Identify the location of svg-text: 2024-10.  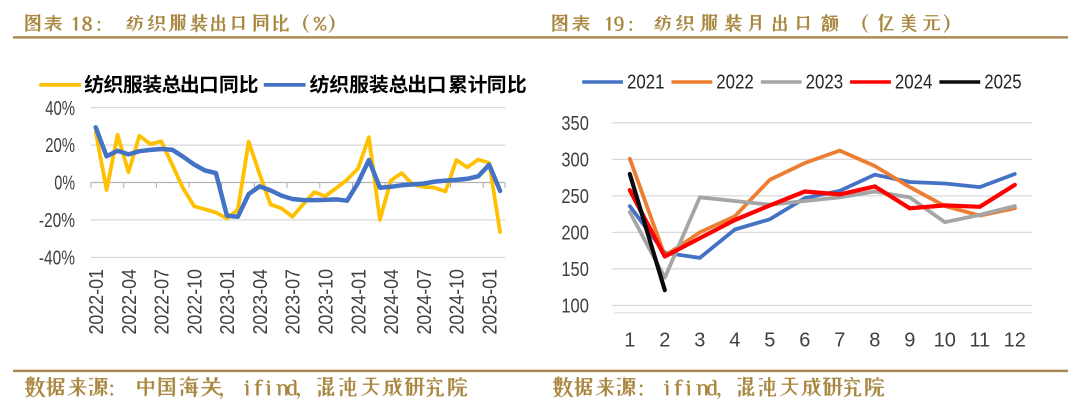
(458, 302).